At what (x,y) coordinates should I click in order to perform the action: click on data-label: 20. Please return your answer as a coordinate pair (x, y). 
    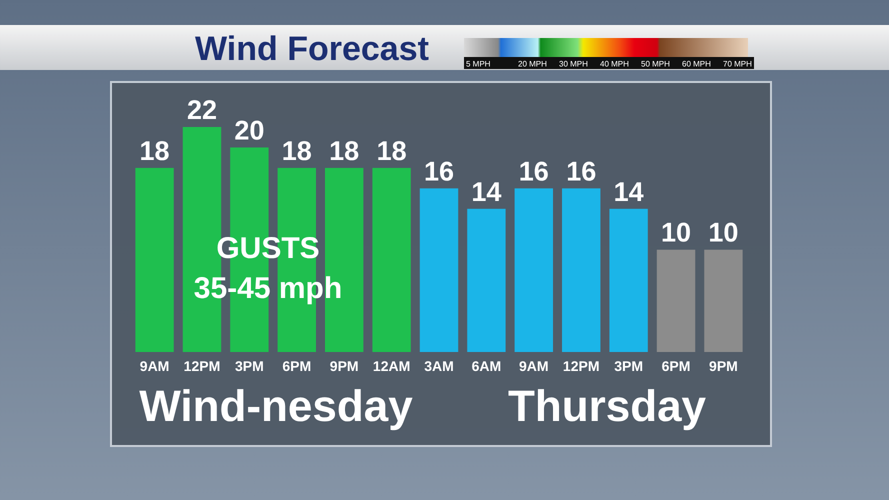
    Looking at the image, I should click on (249, 130).